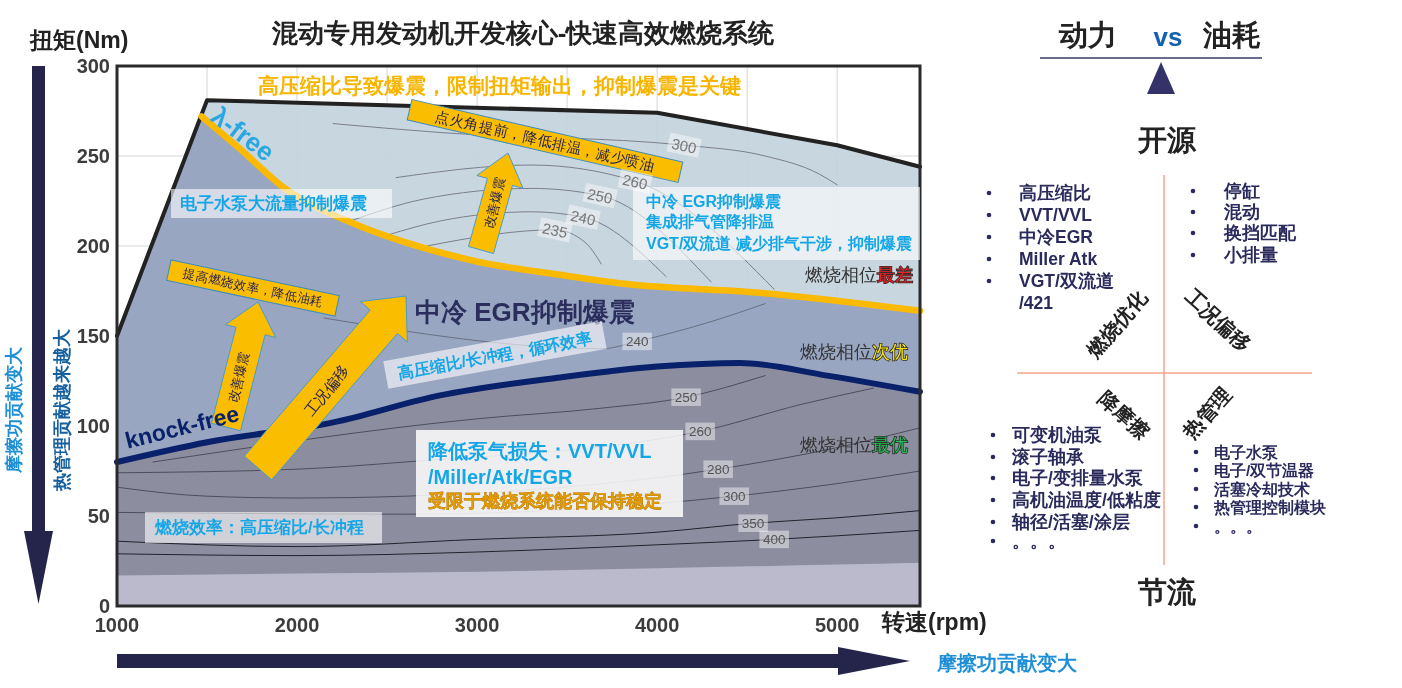 Image resolution: width=1402 pixels, height=688 pixels. Describe the element at coordinates (540, 451) in the screenshot. I see `annotation: 降低泵气损失：VVT/VVL` at that location.